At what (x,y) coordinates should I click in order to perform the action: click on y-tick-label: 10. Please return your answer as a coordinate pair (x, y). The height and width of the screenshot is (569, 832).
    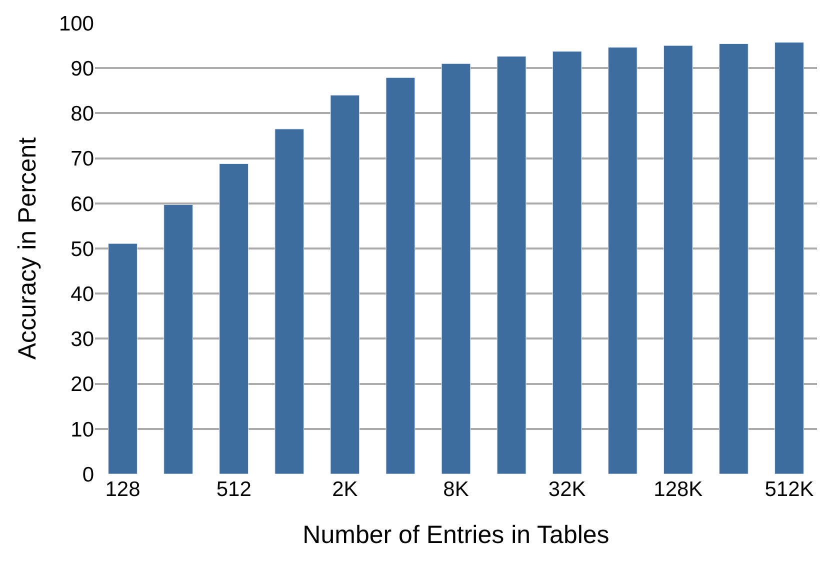
    Looking at the image, I should click on (82, 430).